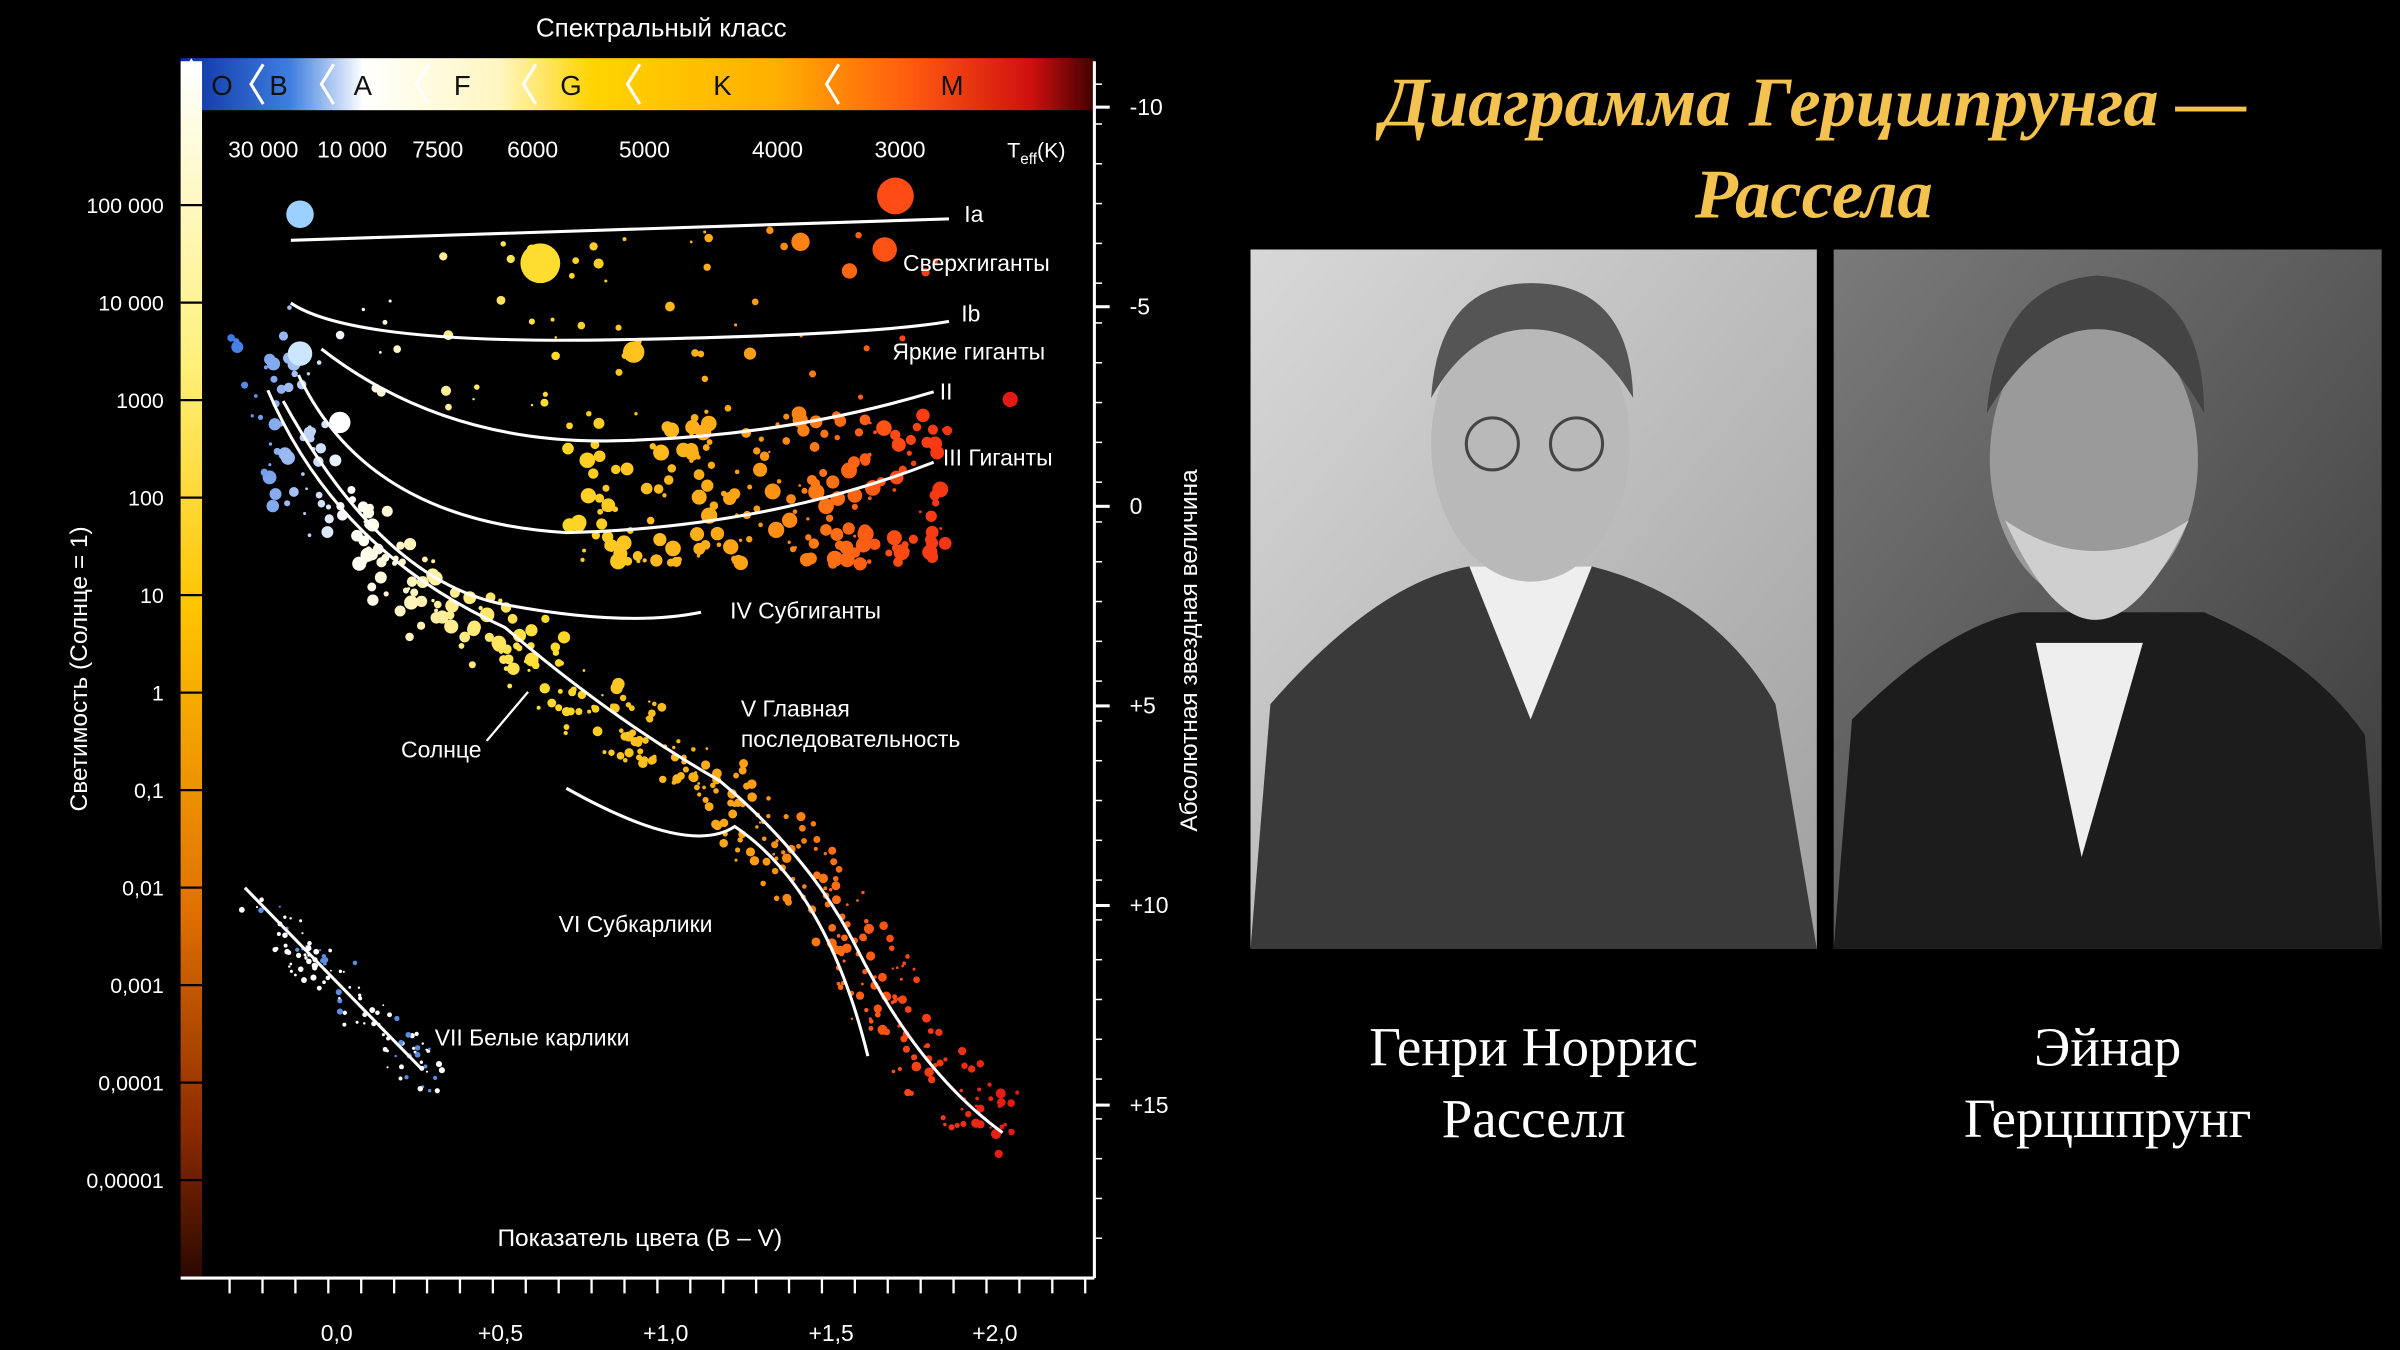 The height and width of the screenshot is (1350, 2400). Describe the element at coordinates (1189, 650) in the screenshot. I see `magnitude-title: Абсолютная звездная величина` at that location.